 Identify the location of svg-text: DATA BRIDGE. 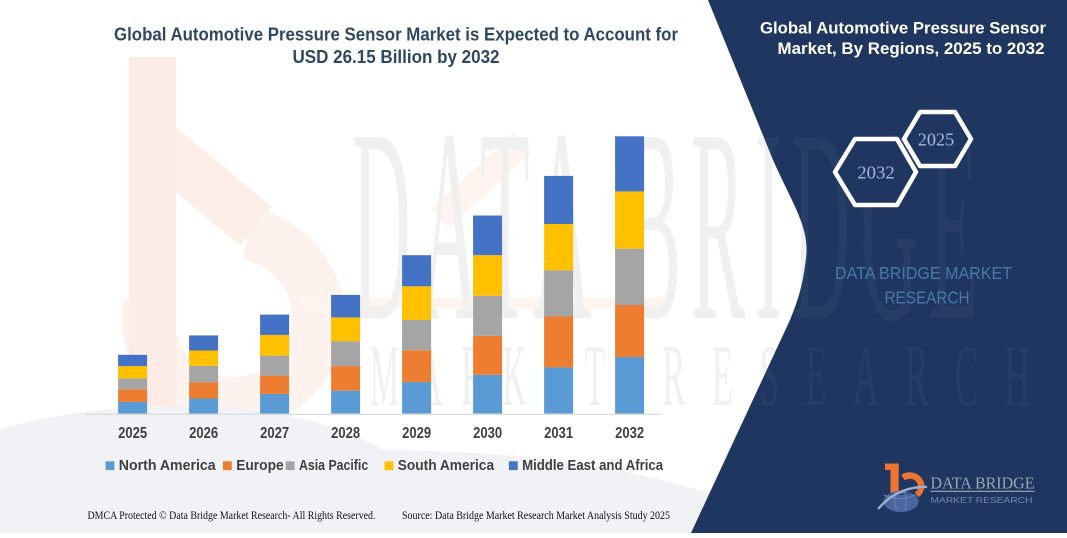
(983, 483).